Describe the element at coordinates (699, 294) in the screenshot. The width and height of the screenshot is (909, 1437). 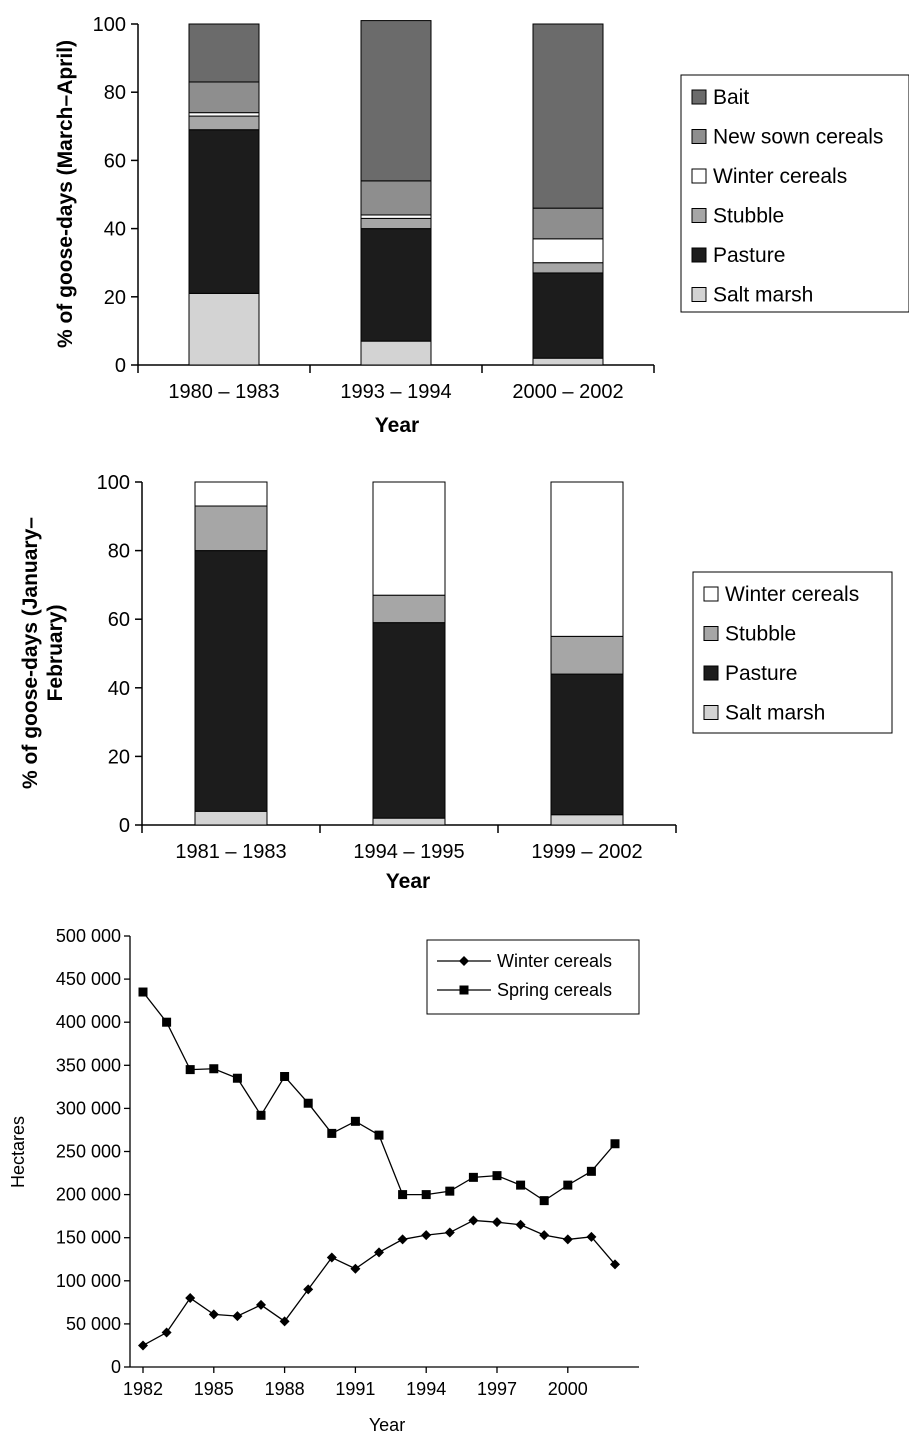
I see `legend-swatch-salt-marsh` at that location.